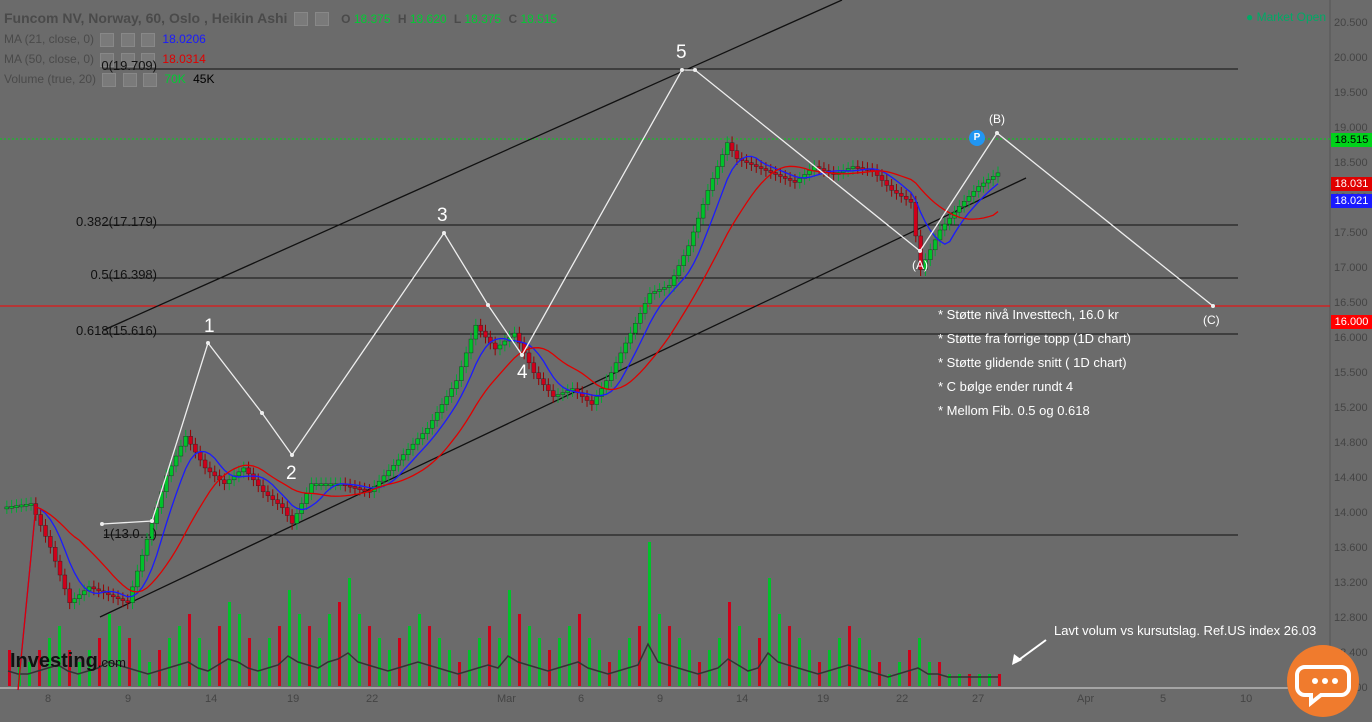 The image size is (1372, 722). What do you see at coordinates (1351, 201) in the screenshot?
I see `price-label: 18.021` at bounding box center [1351, 201].